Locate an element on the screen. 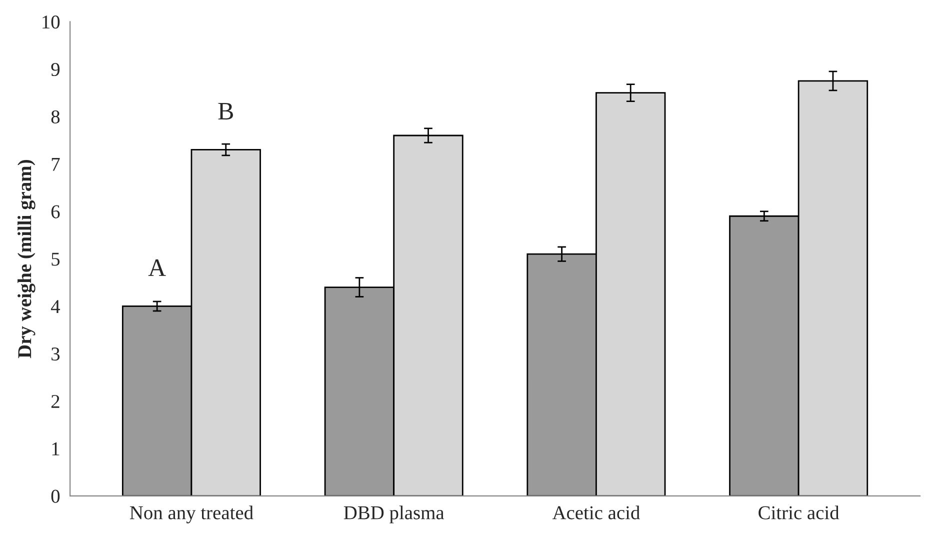 The image size is (934, 542). y-tick-label: 5 is located at coordinates (56, 259).